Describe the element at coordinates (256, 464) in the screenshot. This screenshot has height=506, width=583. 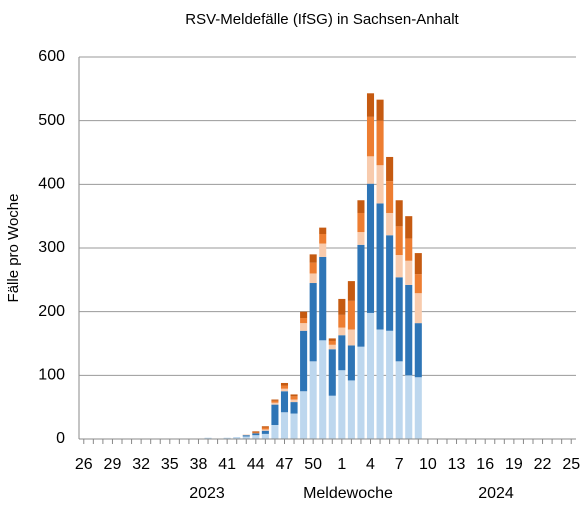
I see `x-tick-label: 44` at that location.